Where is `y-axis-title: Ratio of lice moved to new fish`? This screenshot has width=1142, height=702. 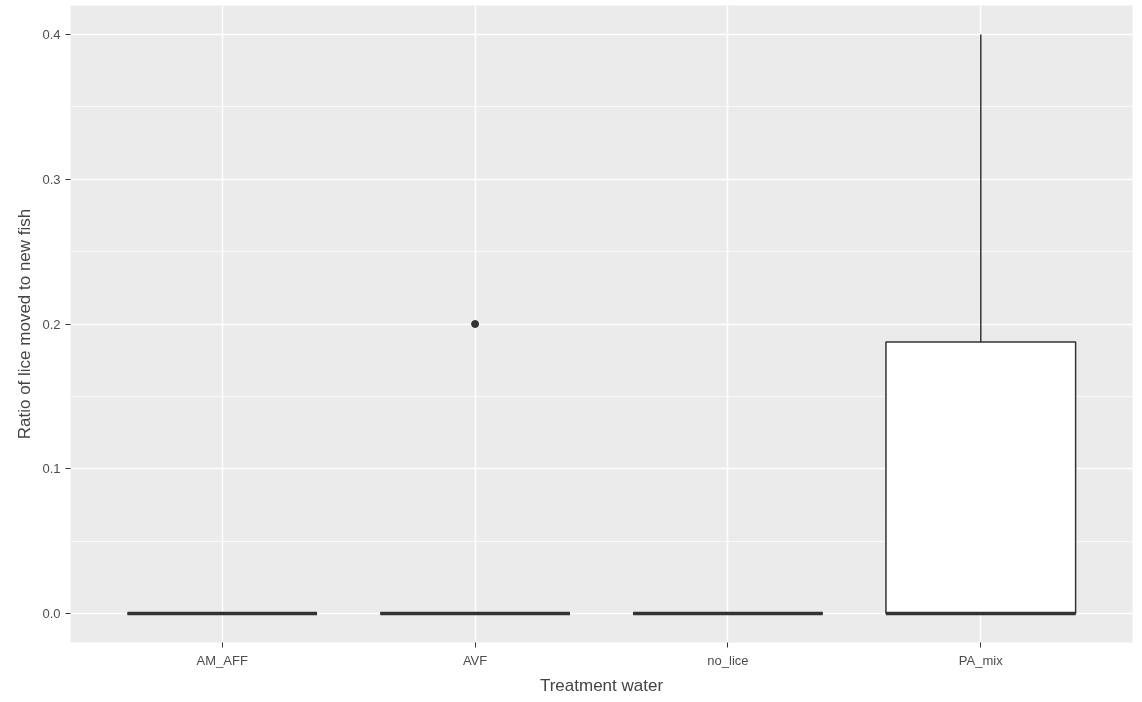
y-axis-title: Ratio of lice moved to new fish is located at coordinates (25, 324).